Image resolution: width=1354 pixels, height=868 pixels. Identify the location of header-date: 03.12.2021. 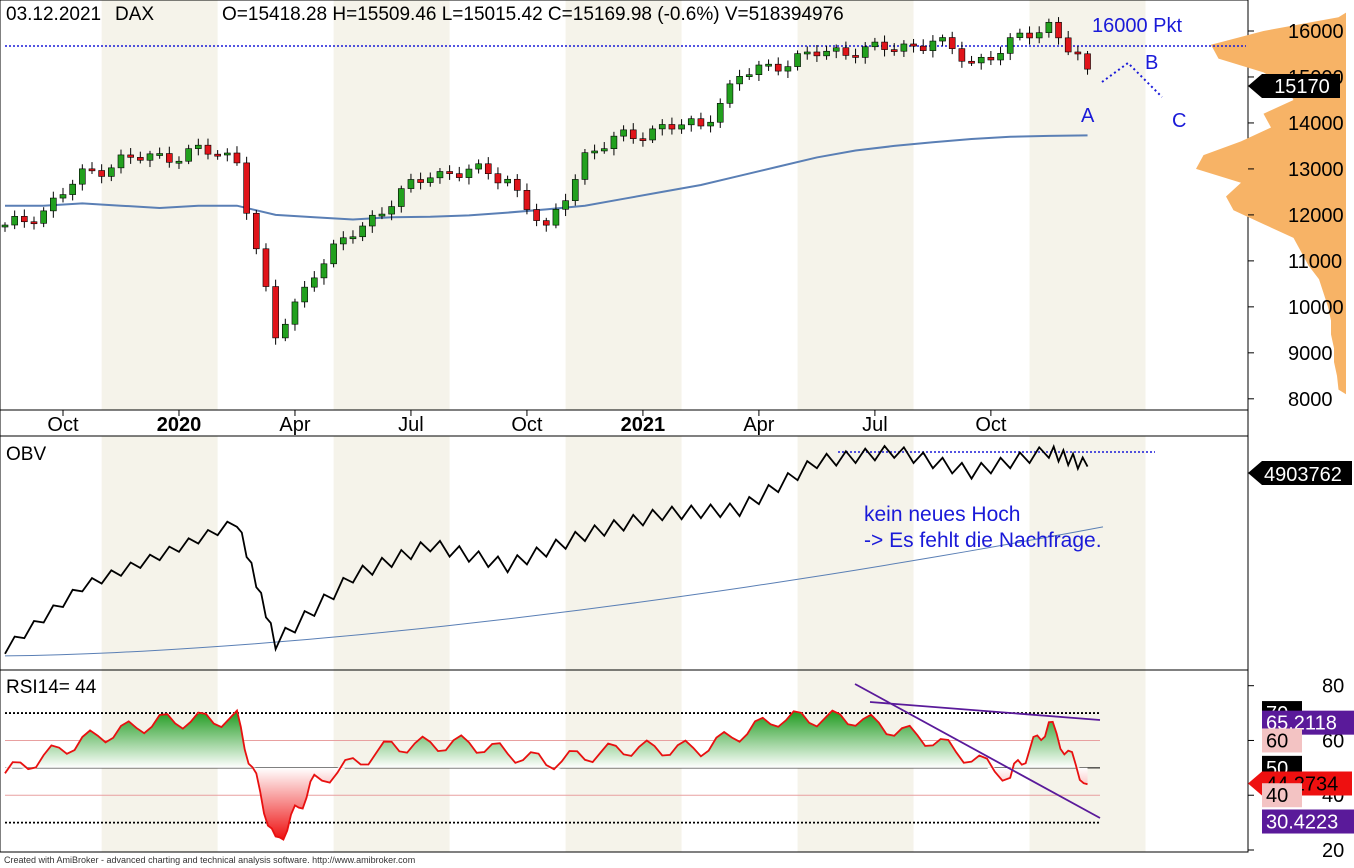
(53, 14).